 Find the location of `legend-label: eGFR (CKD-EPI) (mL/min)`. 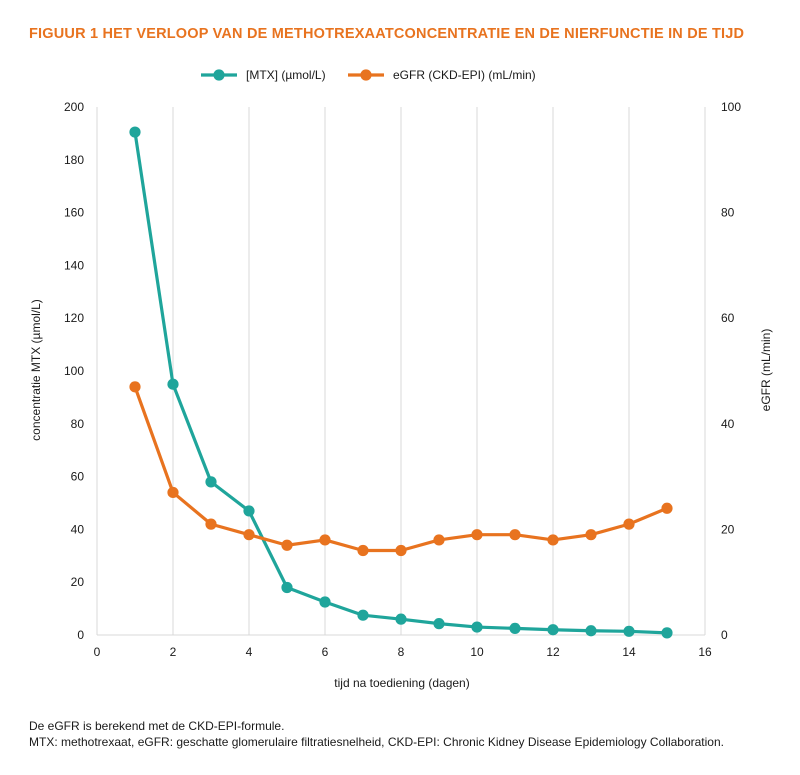

legend-label: eGFR (CKD-EPI) (mL/min) is located at coordinates (464, 75).